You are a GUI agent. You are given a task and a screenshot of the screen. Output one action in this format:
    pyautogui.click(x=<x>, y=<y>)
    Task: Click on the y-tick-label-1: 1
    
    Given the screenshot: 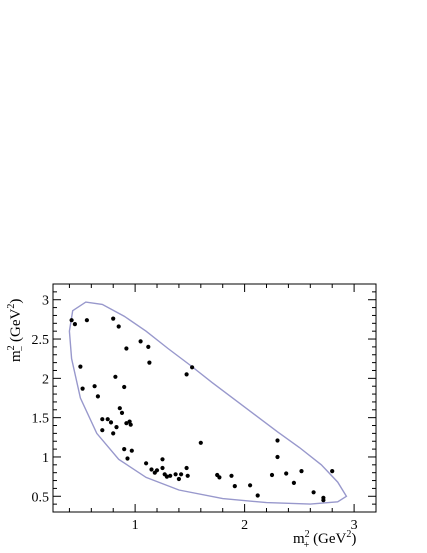 What is the action you would take?
    pyautogui.click(x=45, y=458)
    